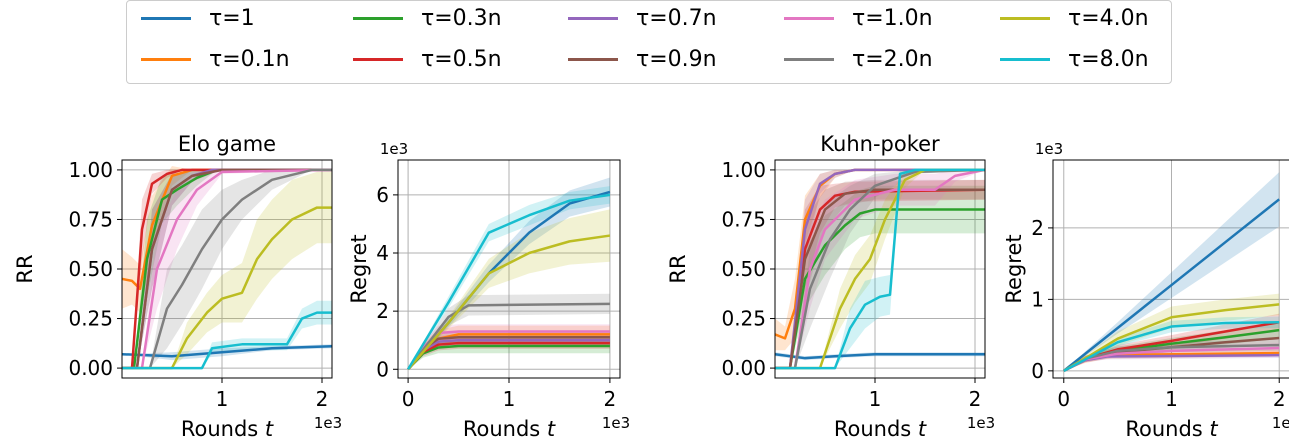  I want to click on legend-label: τ=0.5n, so click(461, 59).